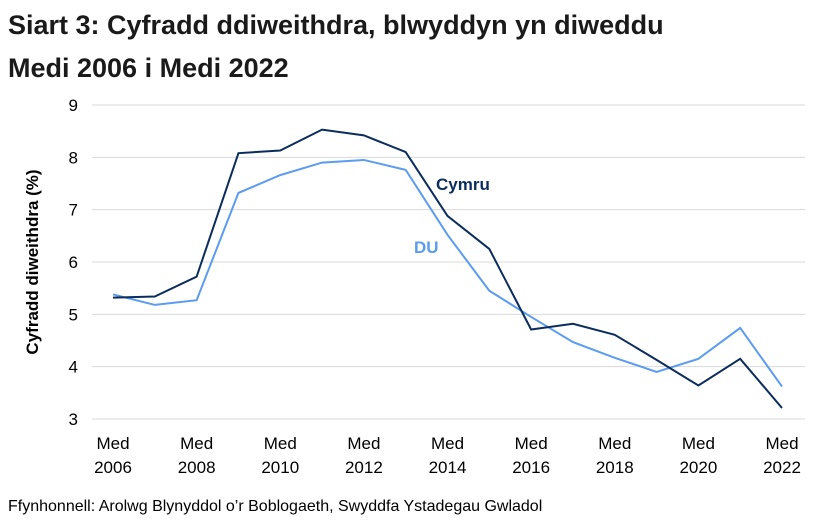  I want to click on series-label-cymru: Cymru, so click(463, 184).